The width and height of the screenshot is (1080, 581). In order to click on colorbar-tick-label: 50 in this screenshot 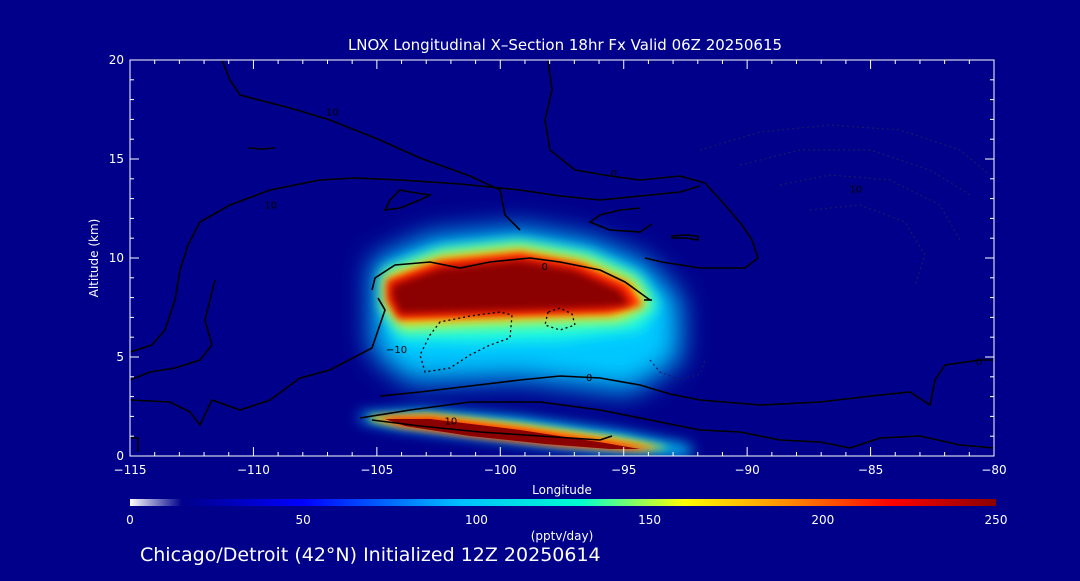, I will do `click(303, 520)`.